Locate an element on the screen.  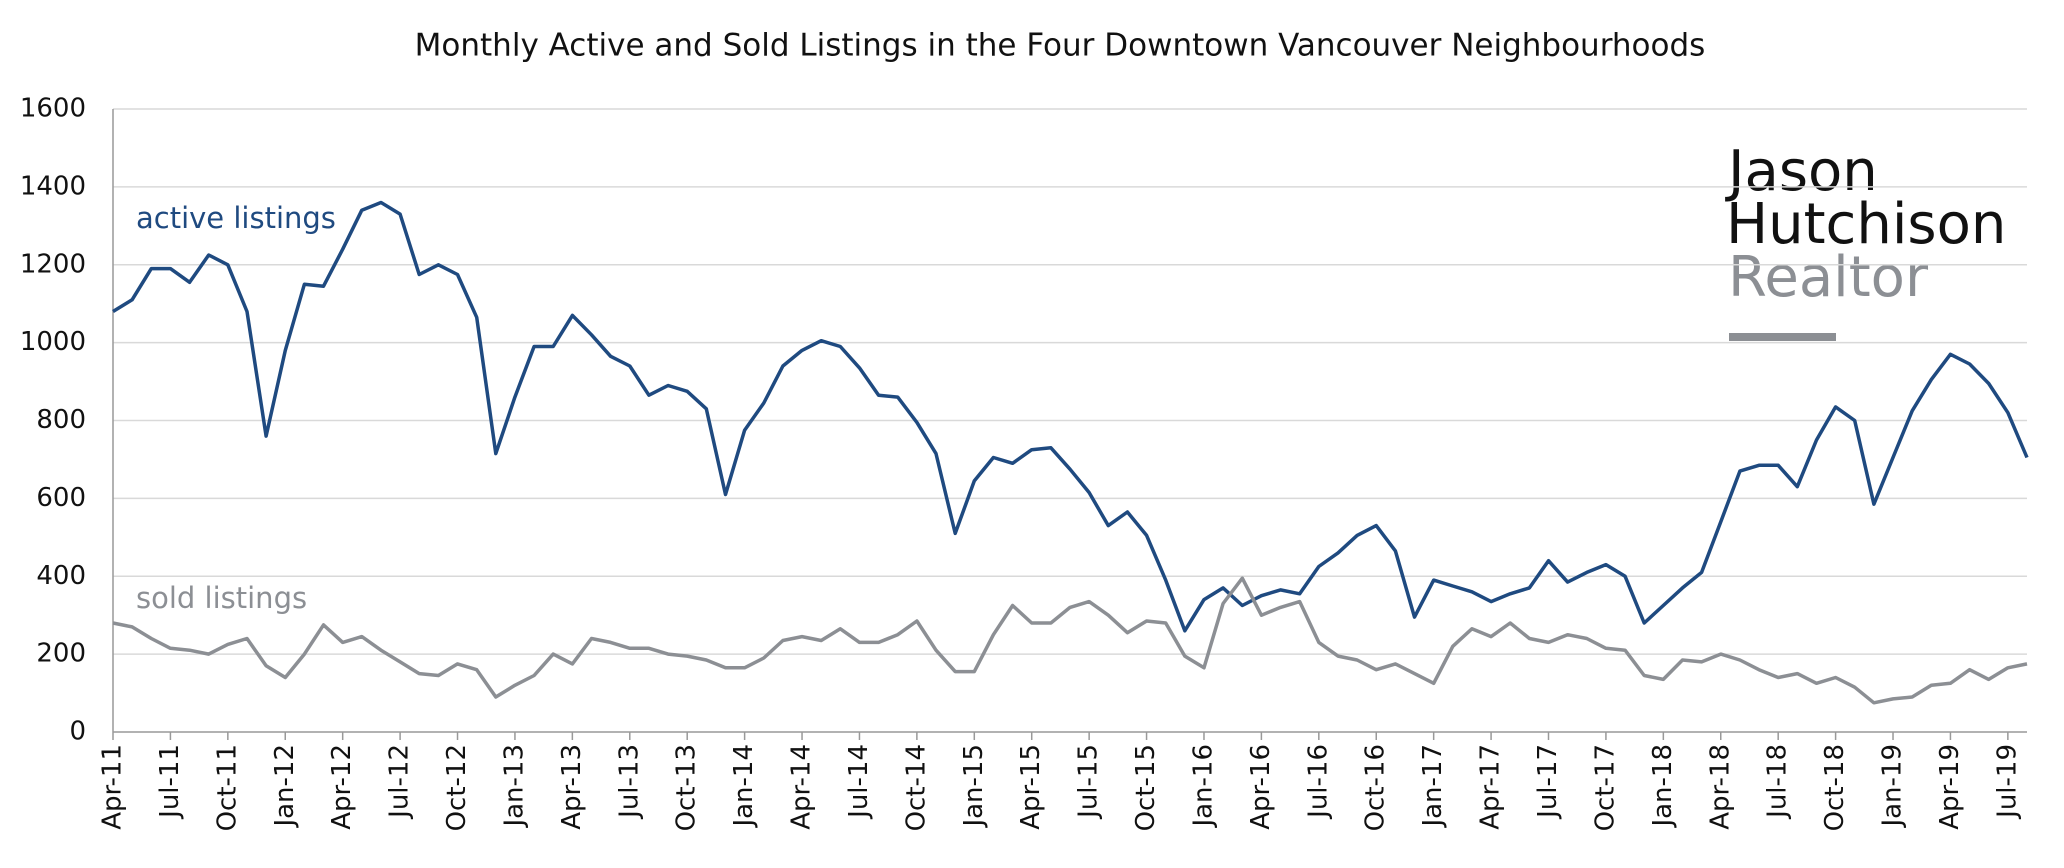
x-tick-label: Oct-15 is located at coordinates (1146, 787).